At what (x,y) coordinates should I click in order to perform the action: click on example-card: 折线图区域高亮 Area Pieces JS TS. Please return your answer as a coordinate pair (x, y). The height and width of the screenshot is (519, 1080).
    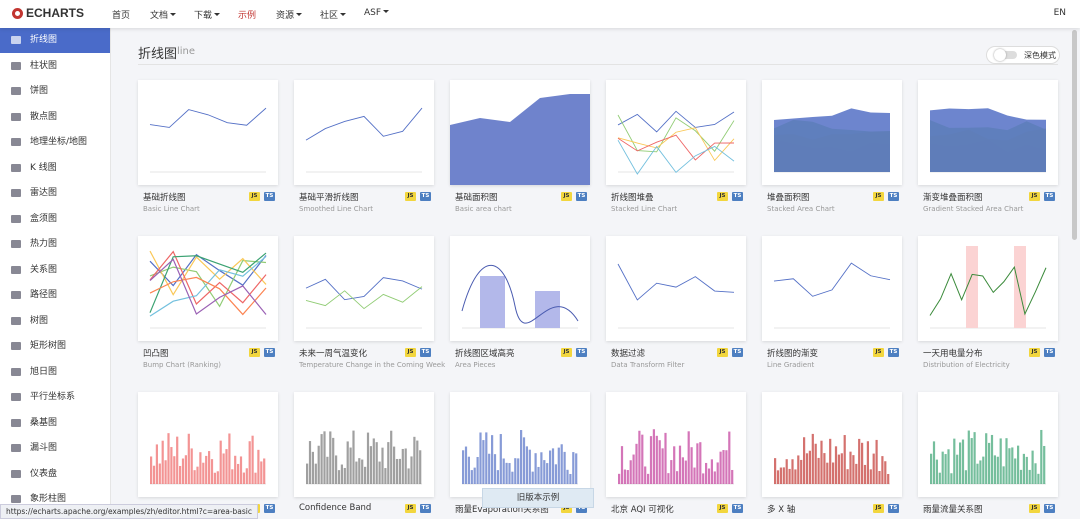
    Looking at the image, I should click on (520, 302).